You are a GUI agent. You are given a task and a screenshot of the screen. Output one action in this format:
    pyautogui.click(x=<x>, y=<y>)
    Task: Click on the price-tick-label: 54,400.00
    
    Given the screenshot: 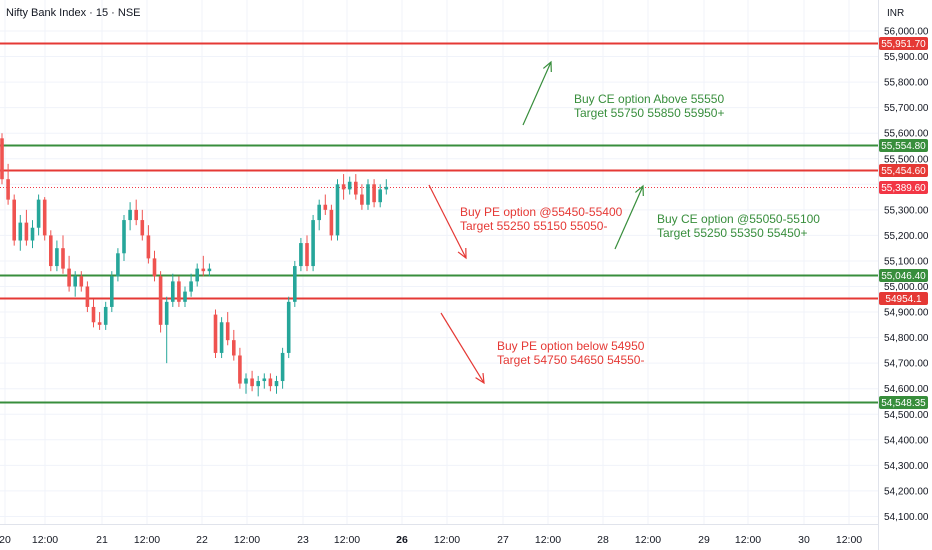 What is the action you would take?
    pyautogui.click(x=906, y=440)
    